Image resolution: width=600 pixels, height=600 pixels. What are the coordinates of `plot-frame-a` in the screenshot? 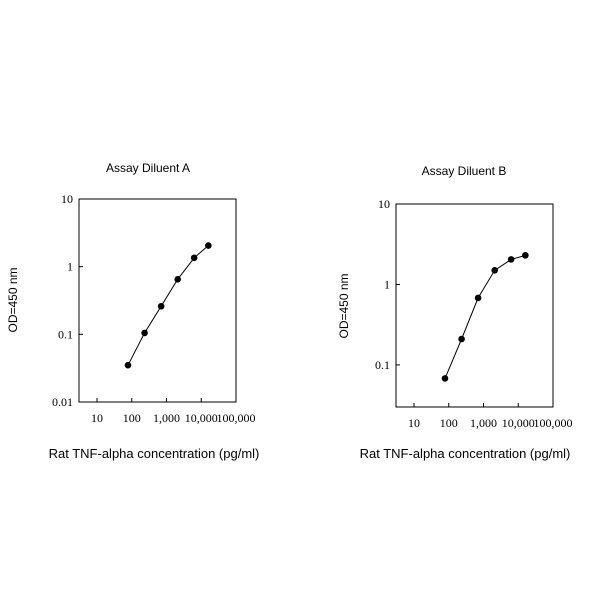 It's located at (157, 300).